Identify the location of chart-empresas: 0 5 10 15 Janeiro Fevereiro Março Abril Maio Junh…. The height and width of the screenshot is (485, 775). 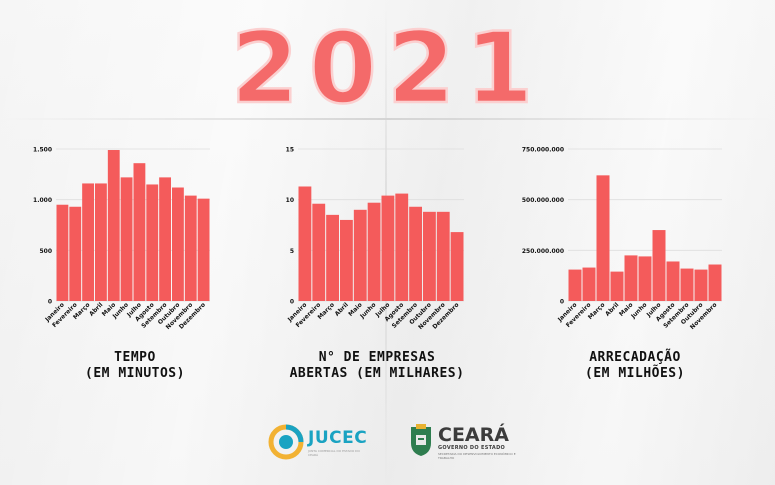
(378, 240).